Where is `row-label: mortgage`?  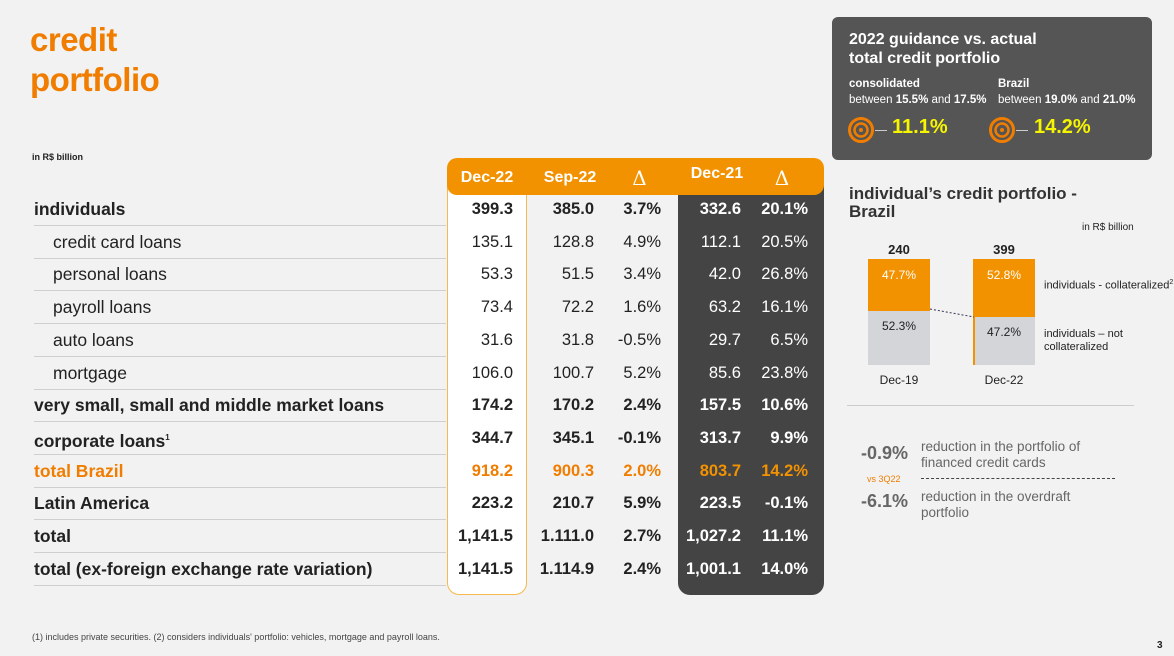 row-label: mortgage is located at coordinates (240, 373).